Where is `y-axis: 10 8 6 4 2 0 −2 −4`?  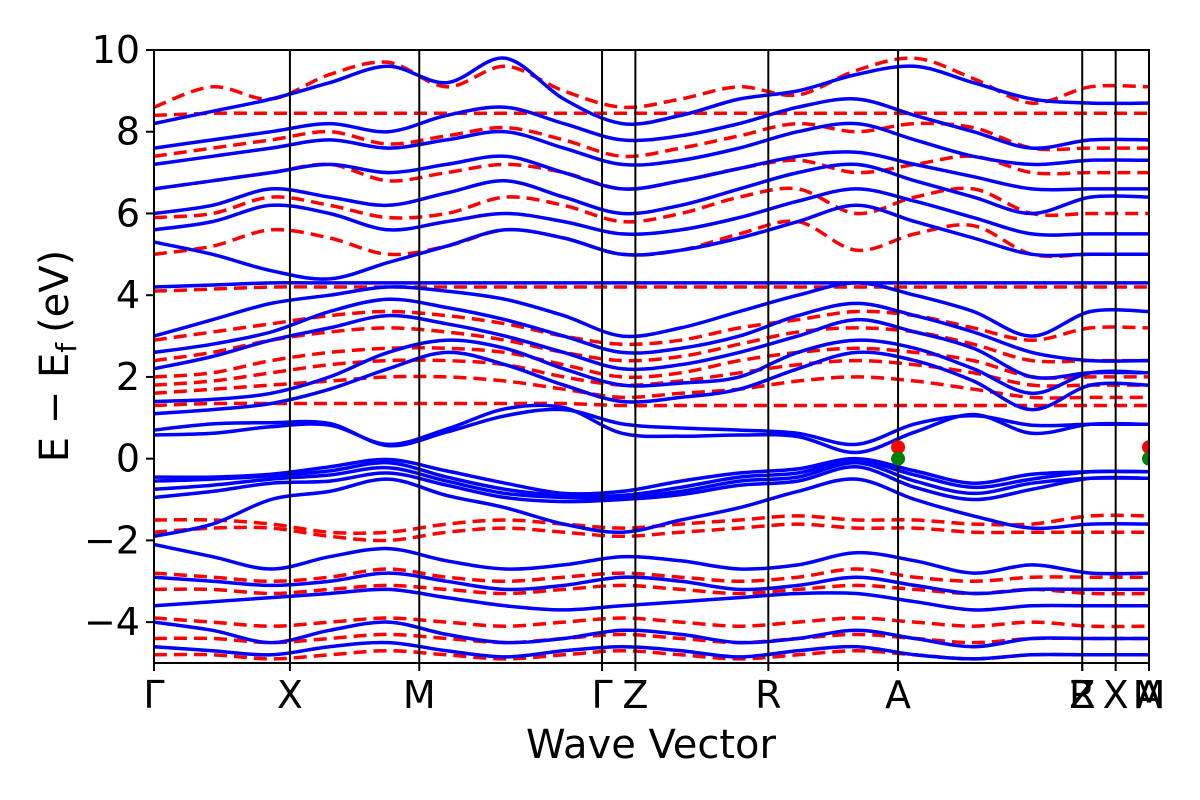 y-axis: 10 8 6 4 2 0 −2 −4 is located at coordinates (119, 336).